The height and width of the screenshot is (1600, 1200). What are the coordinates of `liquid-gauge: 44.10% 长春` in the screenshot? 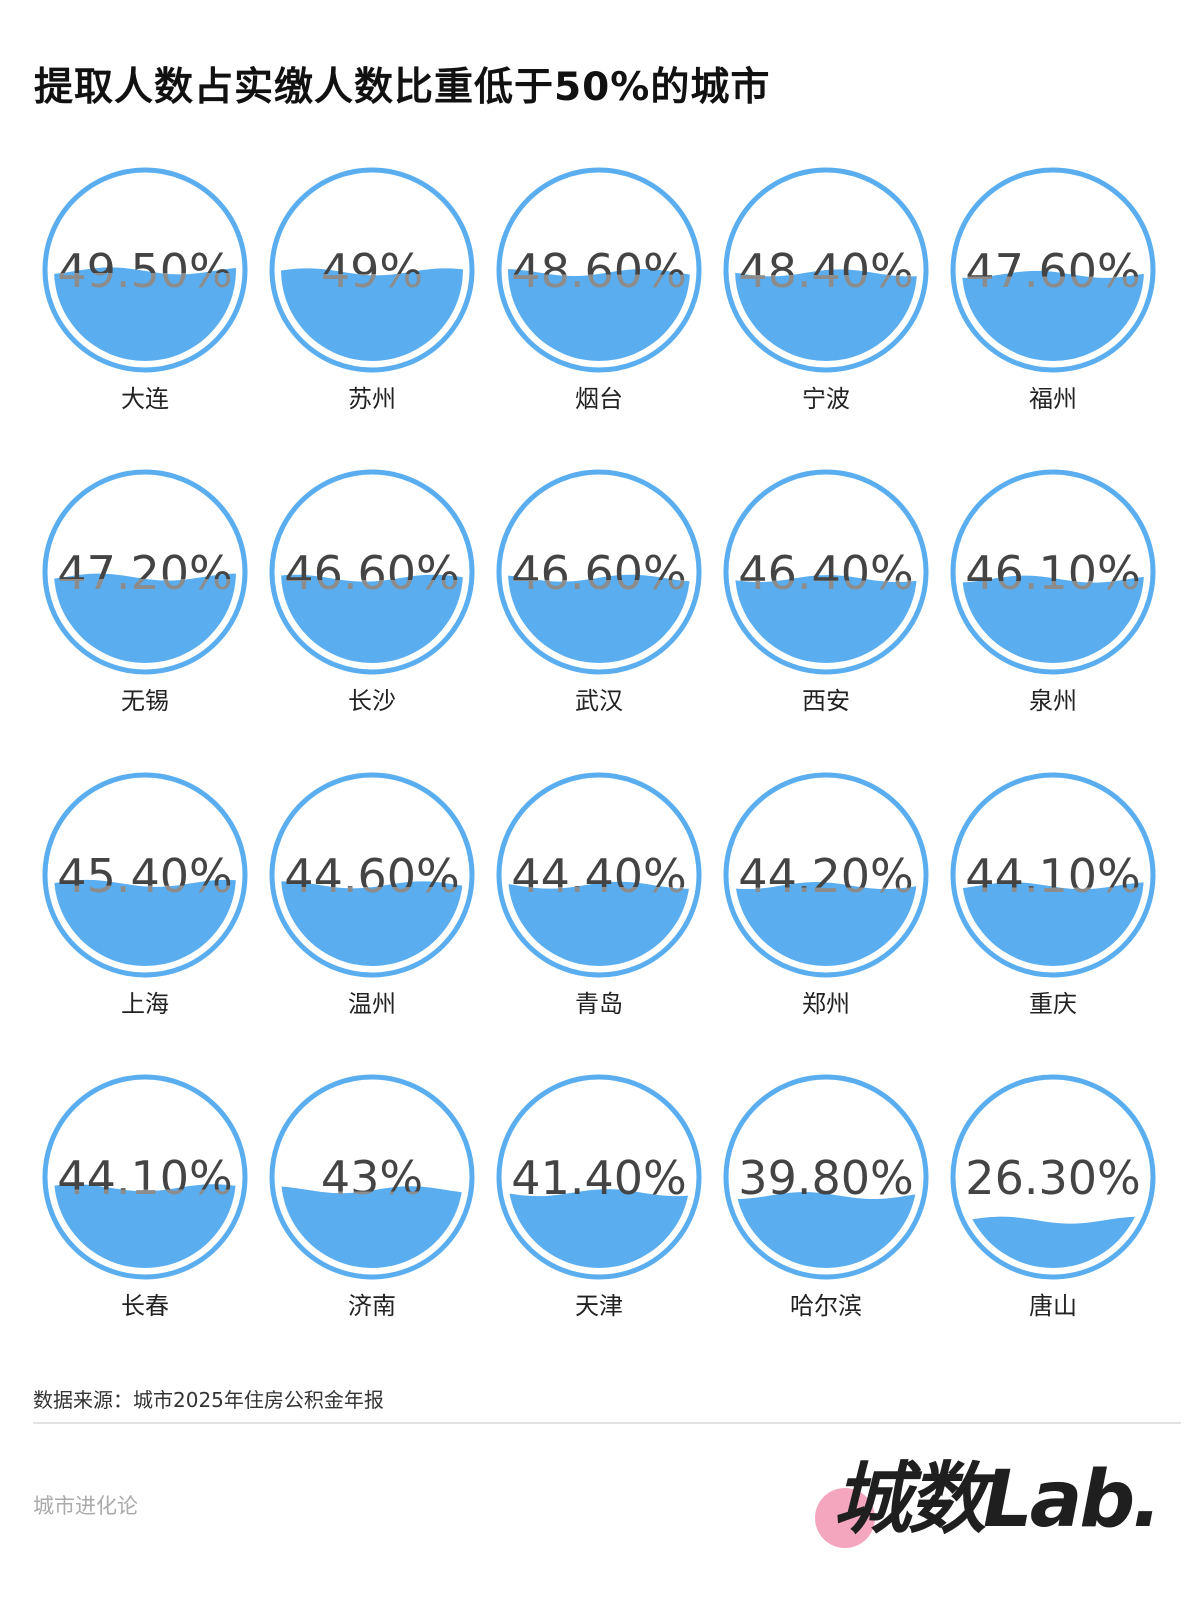 It's located at (145, 1197).